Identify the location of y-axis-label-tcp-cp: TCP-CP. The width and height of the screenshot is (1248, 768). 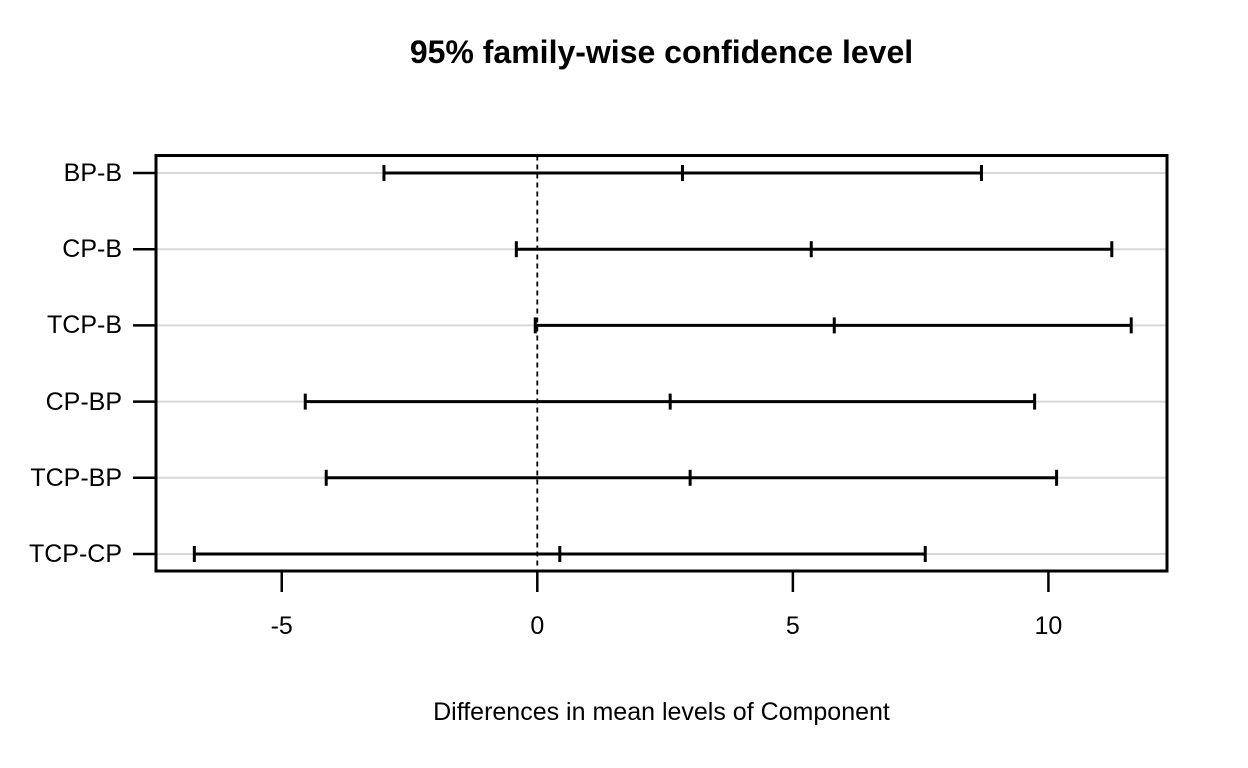
(75, 554).